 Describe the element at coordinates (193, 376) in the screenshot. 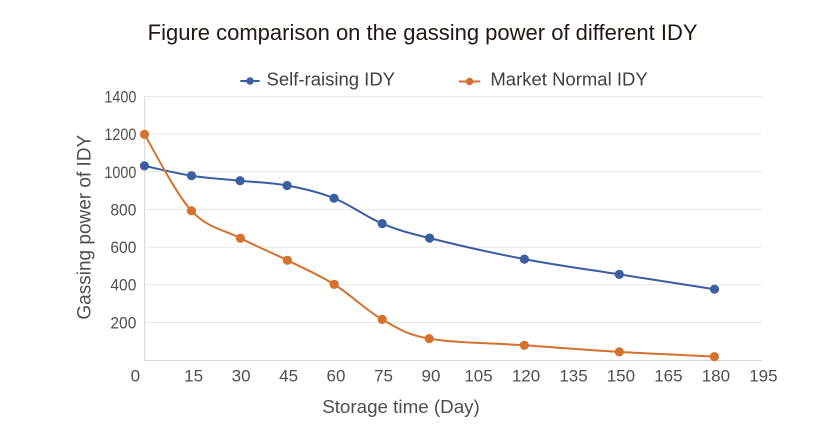

I see `svg-text: 15` at that location.